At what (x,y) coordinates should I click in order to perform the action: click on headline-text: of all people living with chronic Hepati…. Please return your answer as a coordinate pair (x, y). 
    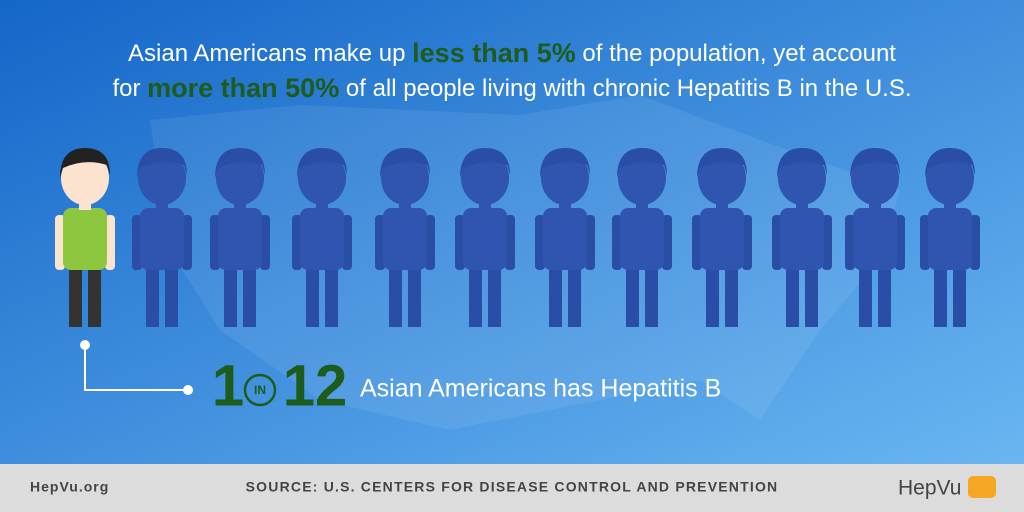
    Looking at the image, I should click on (625, 88).